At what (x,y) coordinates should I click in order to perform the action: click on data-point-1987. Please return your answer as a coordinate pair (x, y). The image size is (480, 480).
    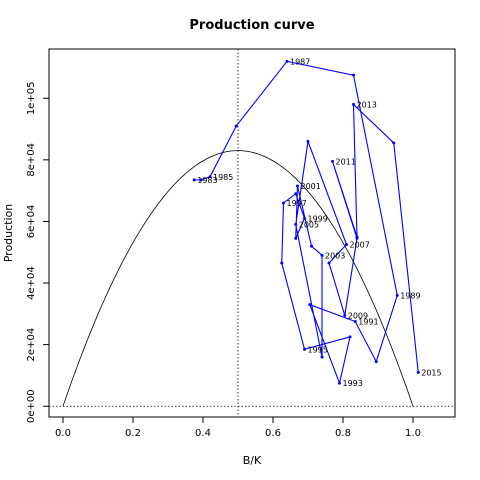
    Looking at the image, I should click on (287, 61).